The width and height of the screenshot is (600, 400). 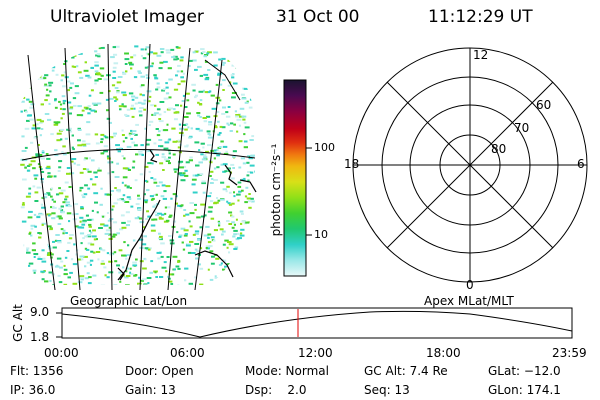 I want to click on info-mode: Mode: Normal, so click(x=287, y=371).